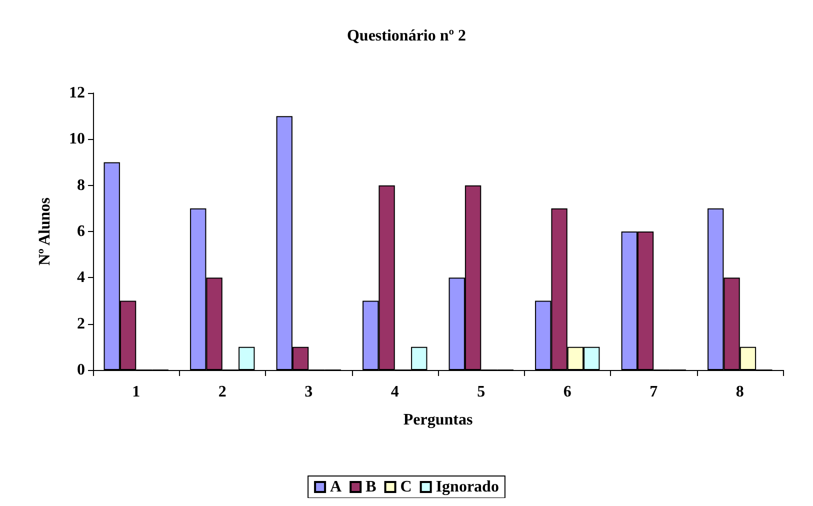 The width and height of the screenshot is (813, 506). Describe the element at coordinates (371, 487) in the screenshot. I see `legend-label: B` at that location.